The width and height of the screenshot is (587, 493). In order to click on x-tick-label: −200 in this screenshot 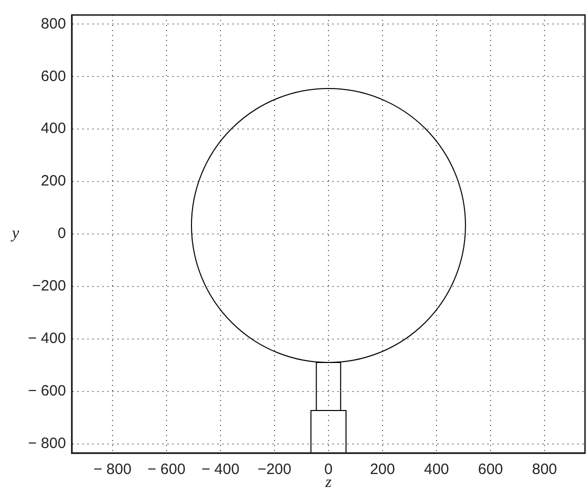, I will do `click(275, 469)`.